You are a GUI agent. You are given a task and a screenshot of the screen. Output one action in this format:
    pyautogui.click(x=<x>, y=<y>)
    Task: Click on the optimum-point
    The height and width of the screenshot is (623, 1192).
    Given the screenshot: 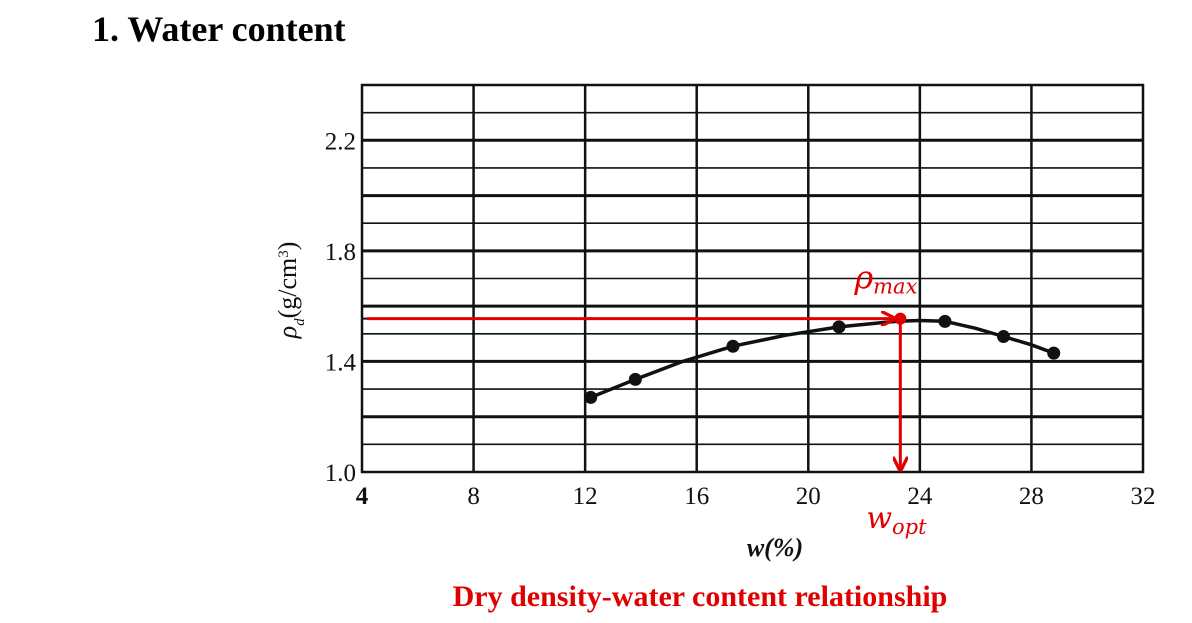 What is the action you would take?
    pyautogui.click(x=900, y=318)
    